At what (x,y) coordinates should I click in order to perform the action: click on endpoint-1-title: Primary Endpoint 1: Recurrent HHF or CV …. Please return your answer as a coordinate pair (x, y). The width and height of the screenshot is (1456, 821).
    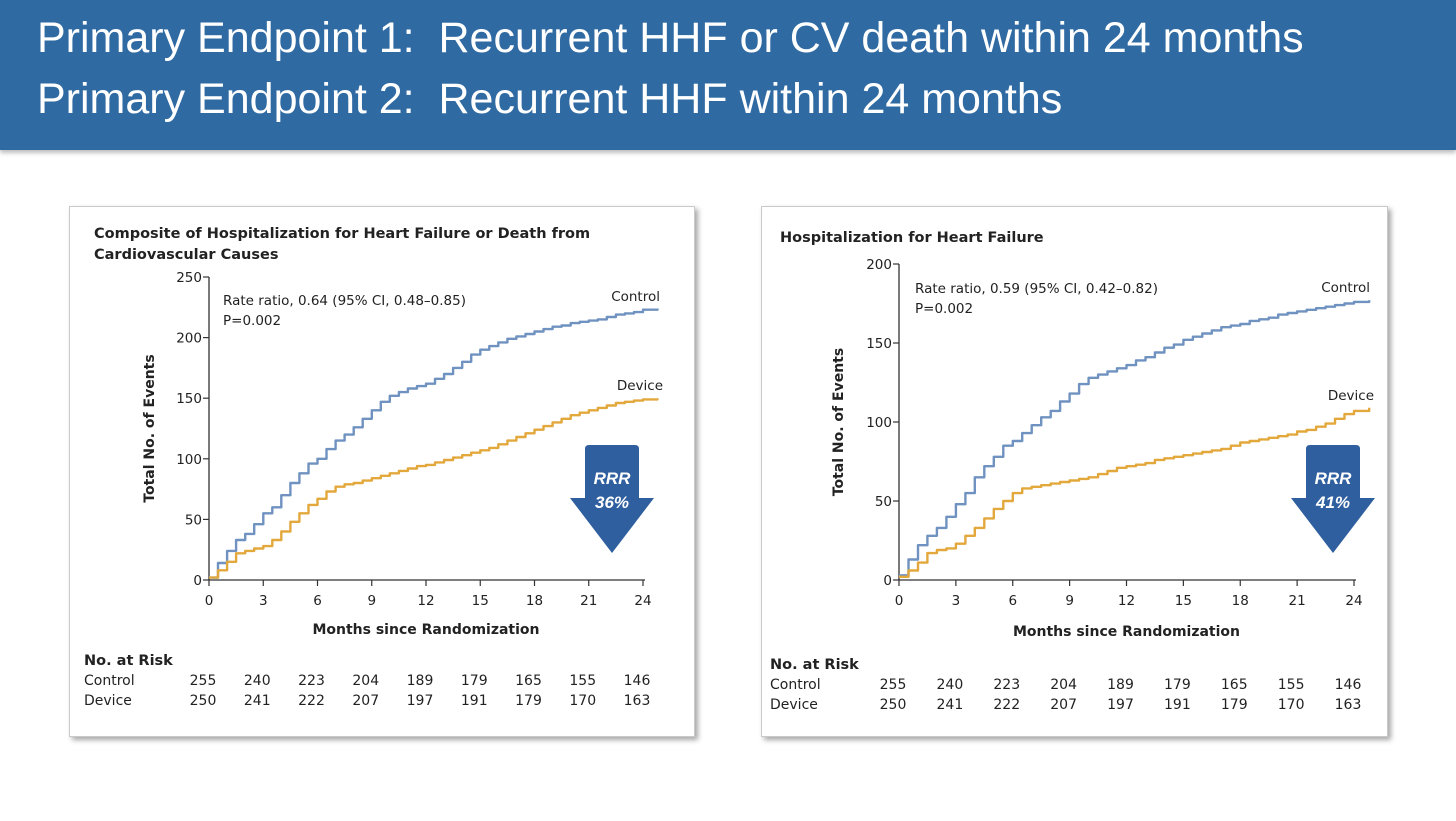
    Looking at the image, I should click on (670, 38).